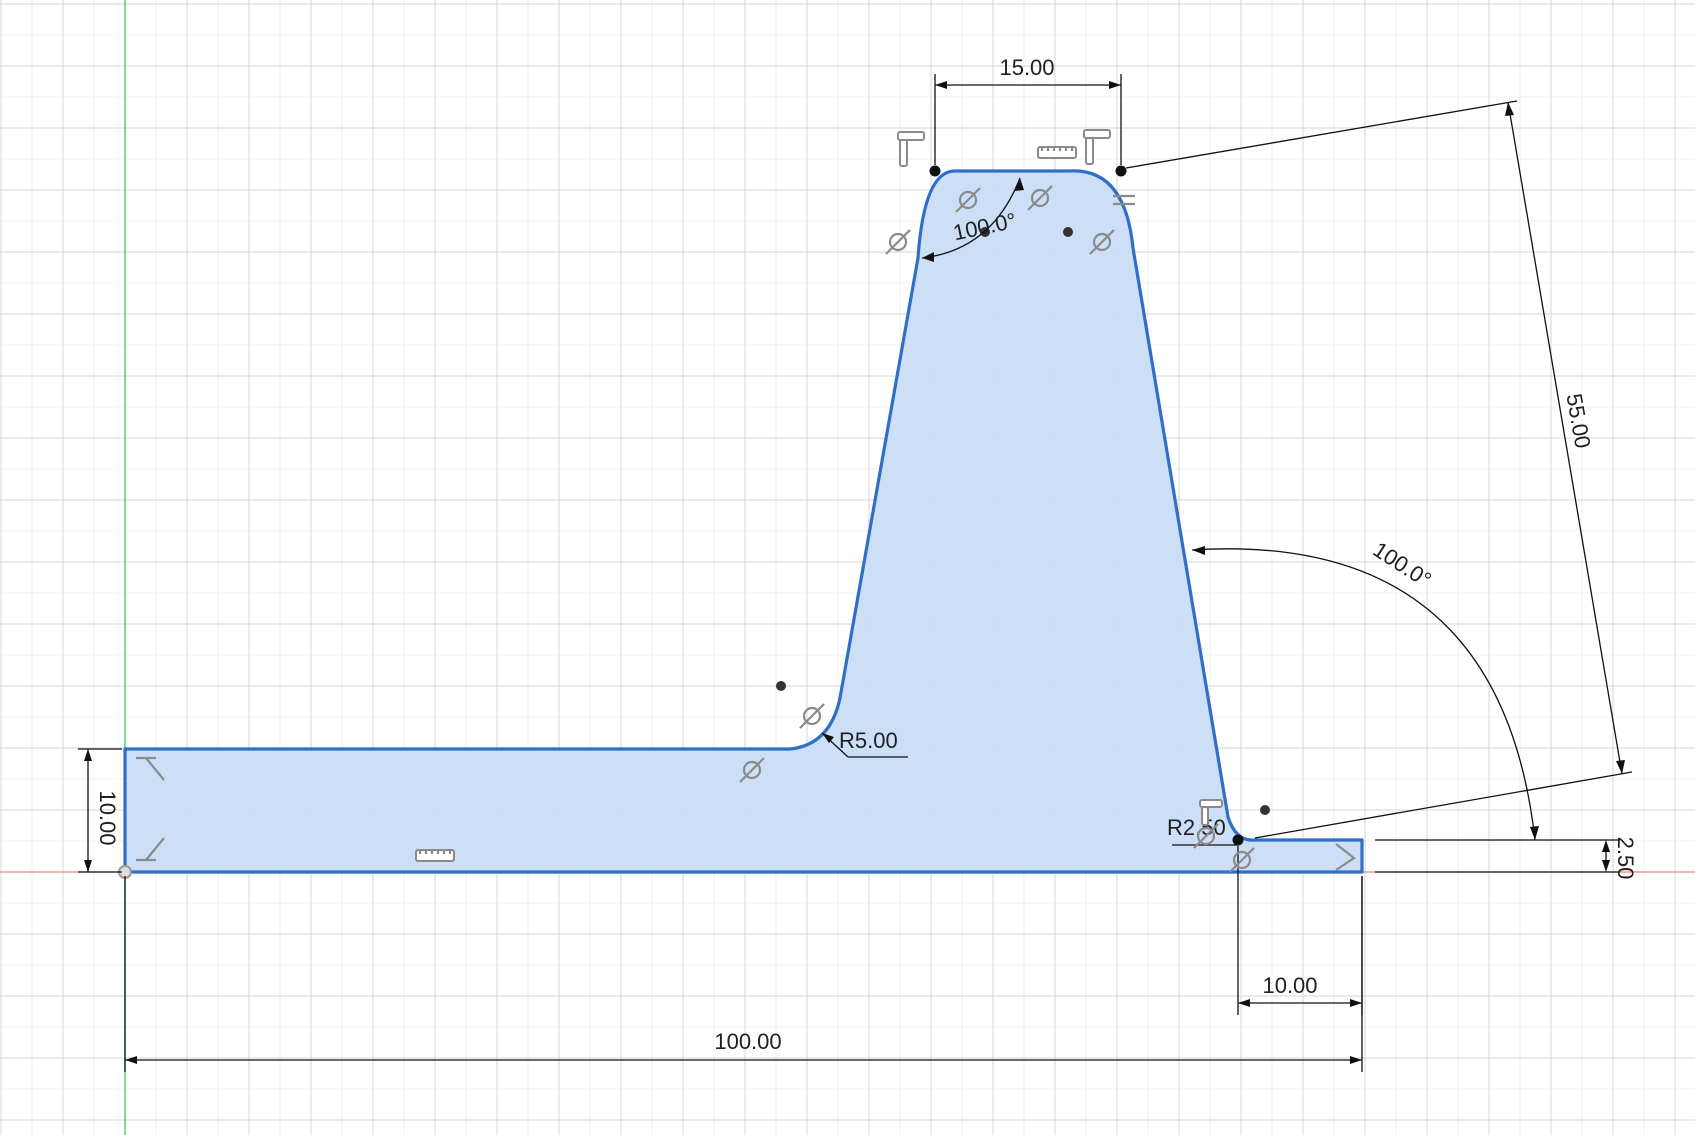  Describe the element at coordinates (868, 740) in the screenshot. I see `dimension-label: R5.00` at that location.